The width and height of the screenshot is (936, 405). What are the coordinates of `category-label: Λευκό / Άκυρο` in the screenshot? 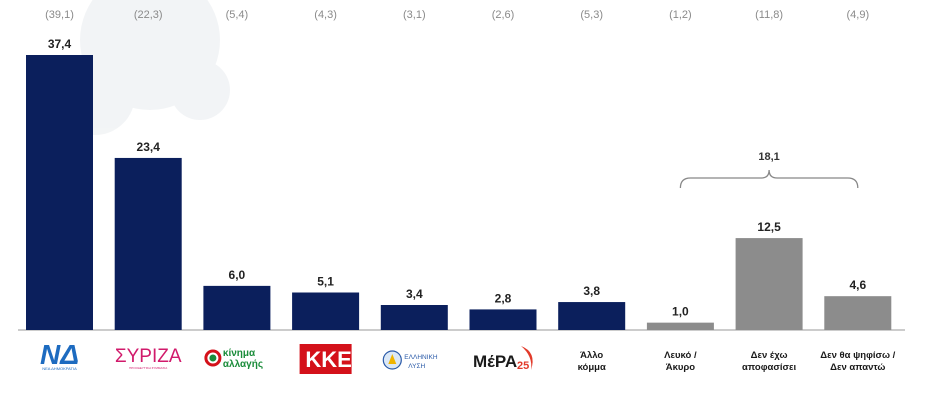 It's located at (680, 361).